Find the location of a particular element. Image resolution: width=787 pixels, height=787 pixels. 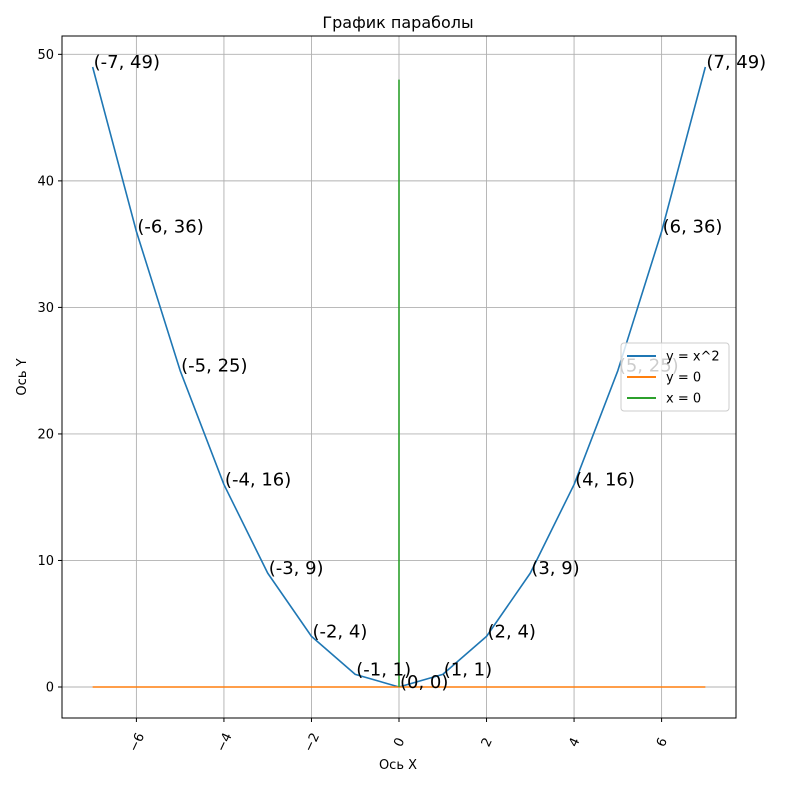

x-tick-label: −2 is located at coordinates (312, 743).